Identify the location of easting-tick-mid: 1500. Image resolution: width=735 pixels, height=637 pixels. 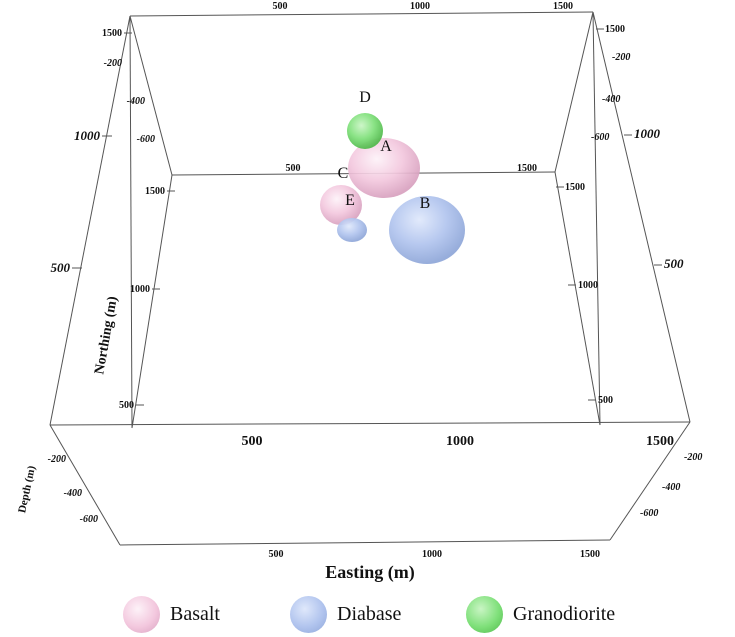
(527, 168).